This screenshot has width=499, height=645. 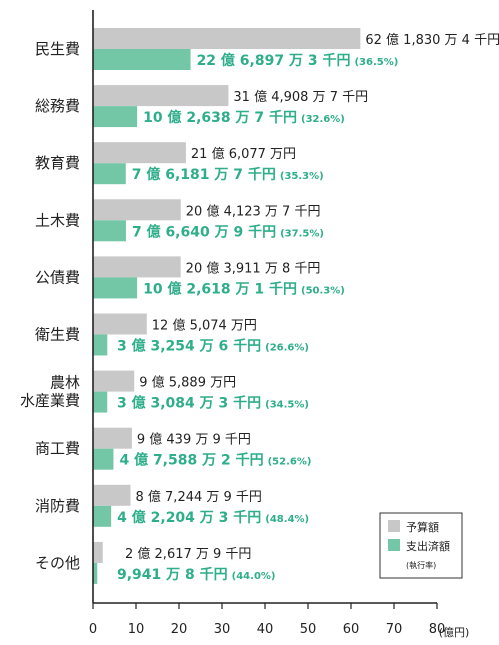 I want to click on x-tick-label: 0, so click(x=93, y=629).